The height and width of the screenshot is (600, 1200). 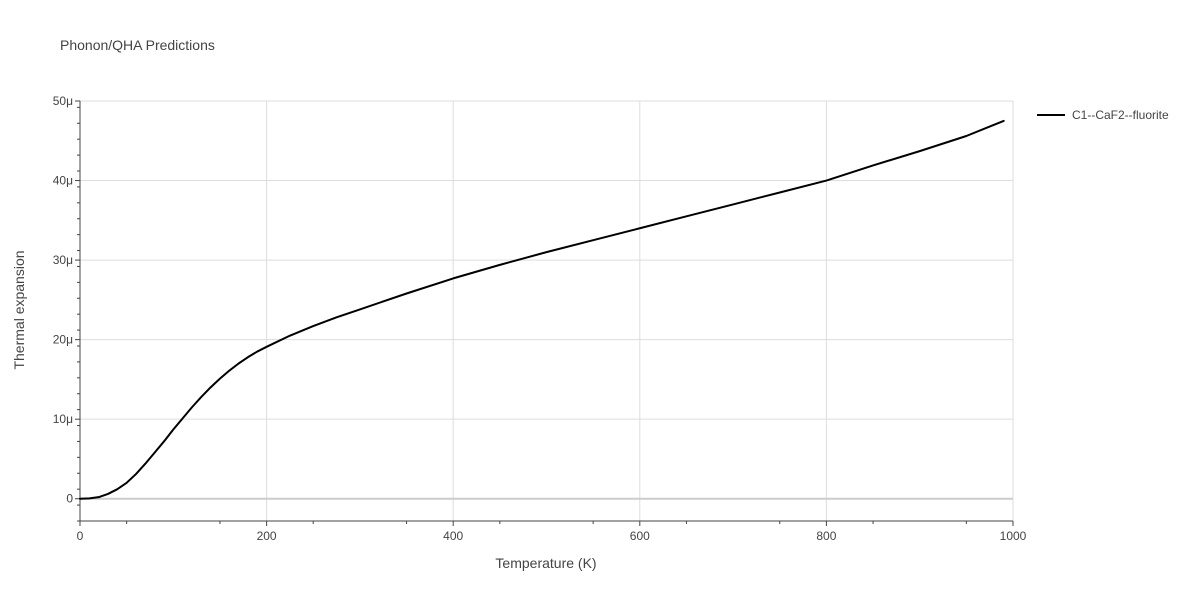 What do you see at coordinates (69, 499) in the screenshot?
I see `y-tick-label: 0` at bounding box center [69, 499].